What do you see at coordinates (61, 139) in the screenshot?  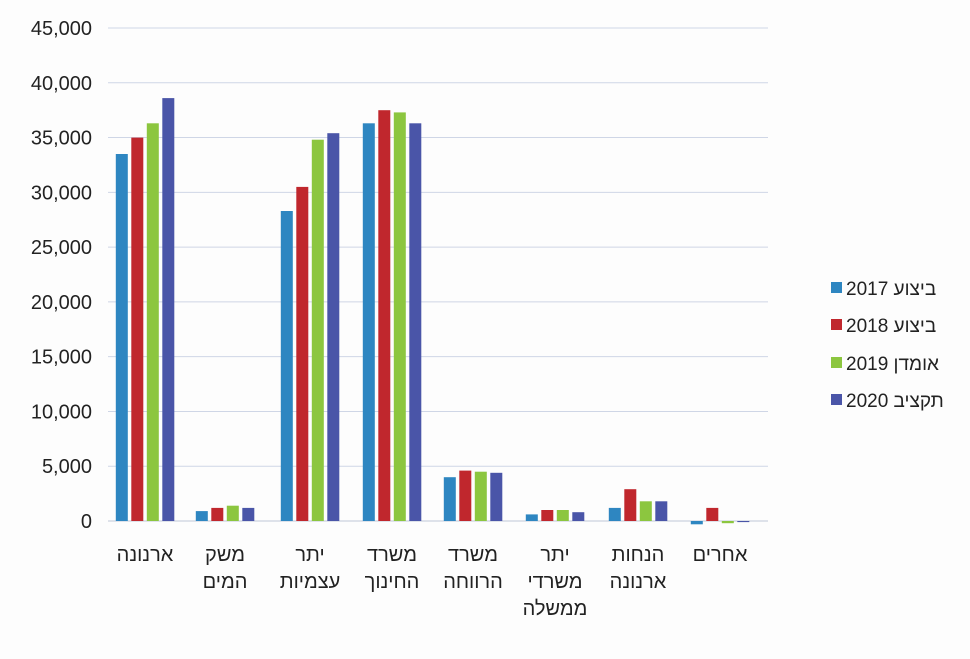 I see `y-tick-label: 35,000` at bounding box center [61, 139].